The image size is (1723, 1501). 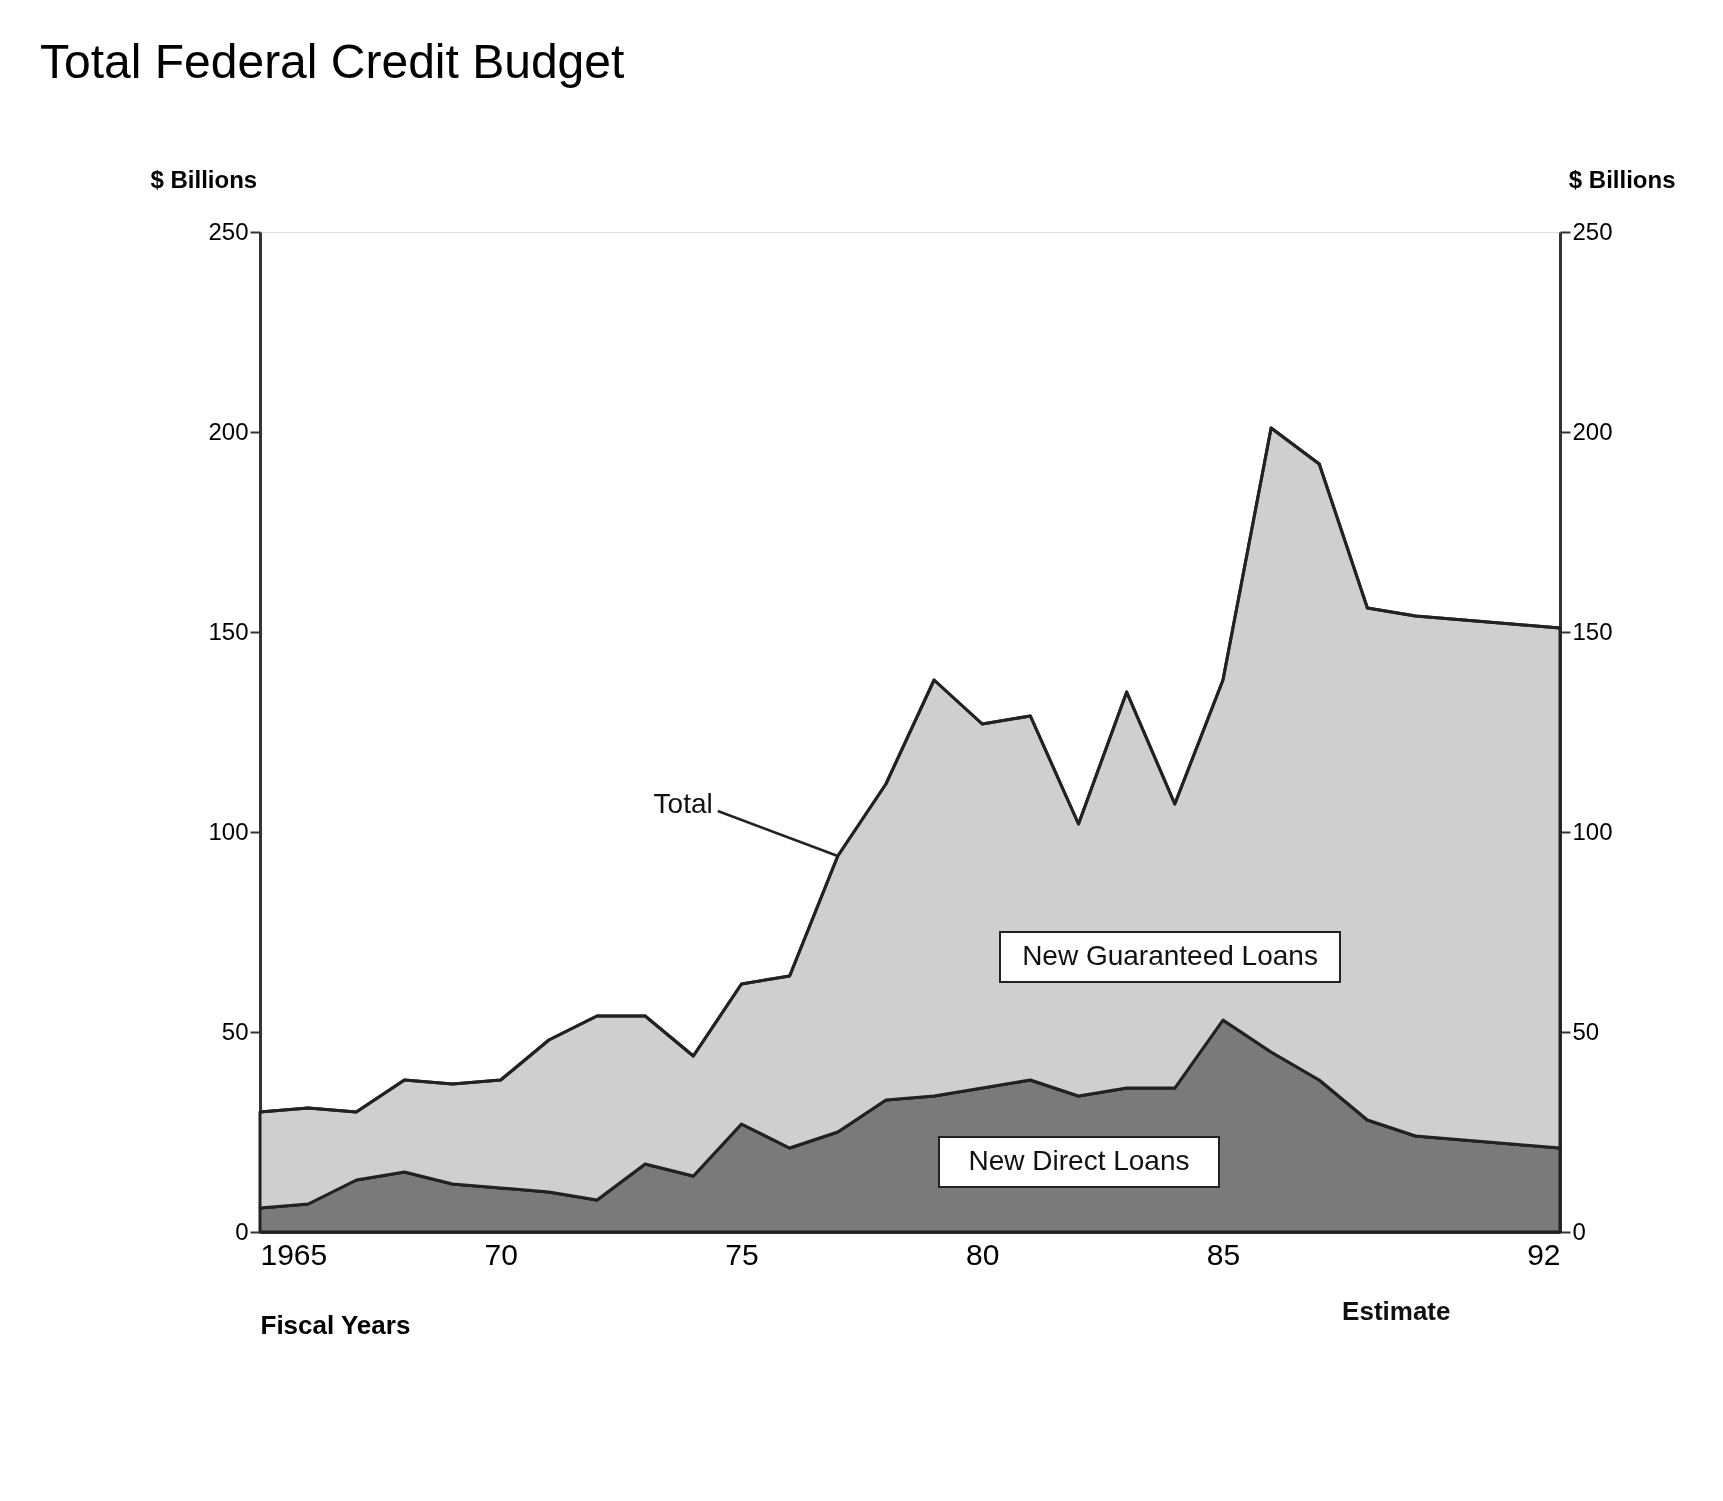 What do you see at coordinates (228, 831) in the screenshot?
I see `y-tick-label: 100` at bounding box center [228, 831].